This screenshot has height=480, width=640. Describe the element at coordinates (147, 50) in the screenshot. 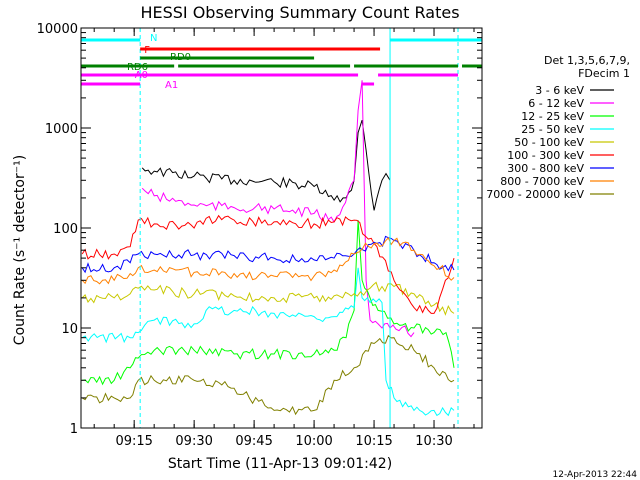

I see `state-label-f: F` at that location.